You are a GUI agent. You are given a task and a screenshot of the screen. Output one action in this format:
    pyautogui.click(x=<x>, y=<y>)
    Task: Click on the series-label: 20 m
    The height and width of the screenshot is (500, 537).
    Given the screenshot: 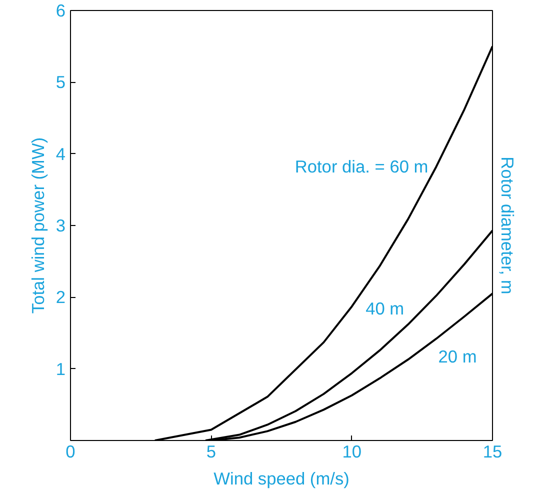 What is the action you would take?
    pyautogui.click(x=457, y=356)
    